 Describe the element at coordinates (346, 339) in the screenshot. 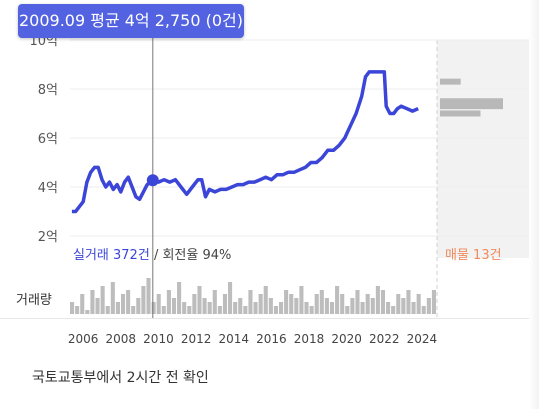

I see `x-tick-label: 2020` at that location.